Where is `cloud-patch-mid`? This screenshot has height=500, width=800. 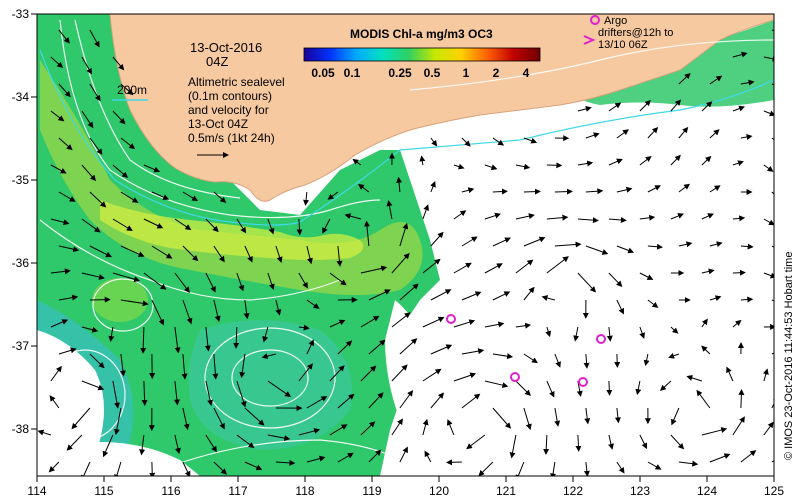
cloud-patch-mid is located at coordinates (407, 360).